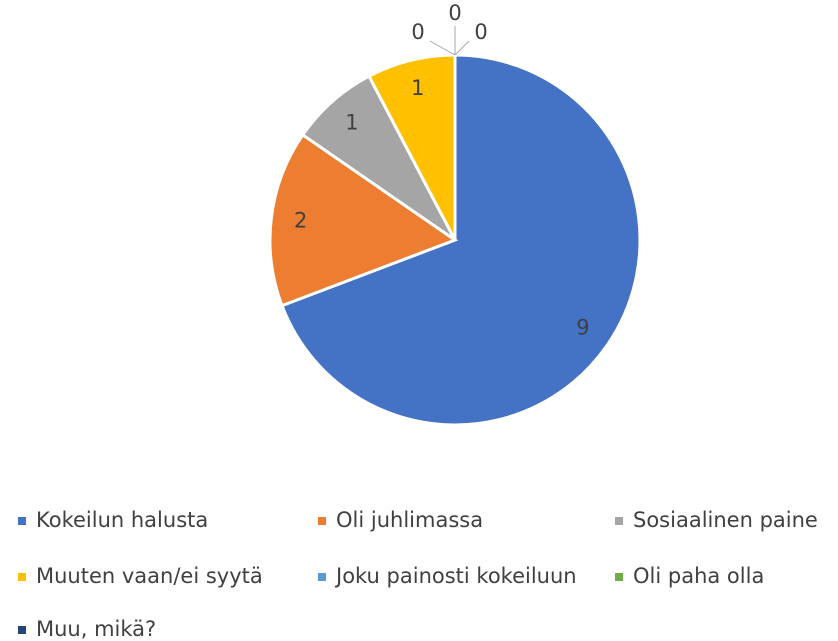 This screenshot has height=641, width=838. I want to click on legend-label: Joku painosti kokeiluun, so click(455, 576).